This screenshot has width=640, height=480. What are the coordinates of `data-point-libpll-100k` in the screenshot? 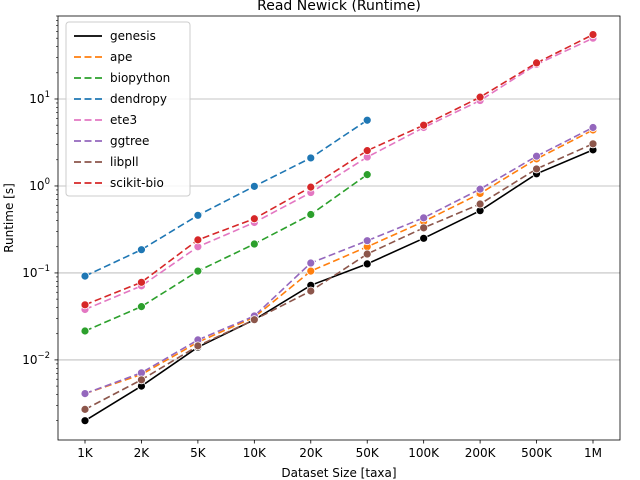 It's located at (424, 228).